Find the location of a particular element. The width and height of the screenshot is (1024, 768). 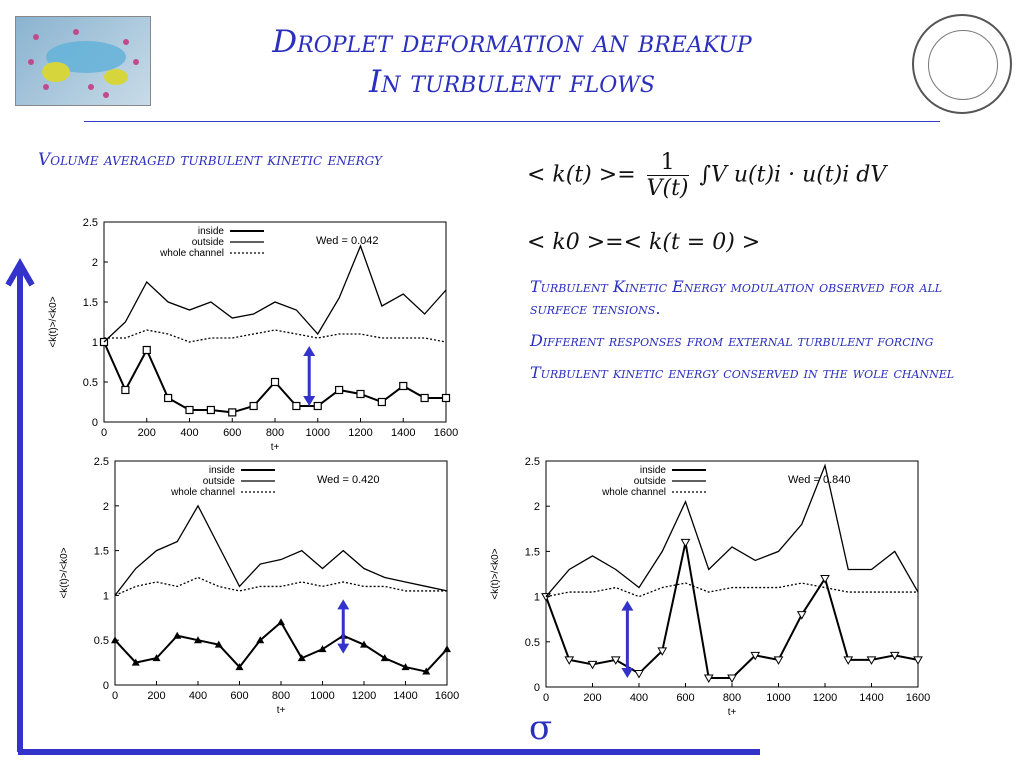

series-line-inside is located at coordinates (274, 377).